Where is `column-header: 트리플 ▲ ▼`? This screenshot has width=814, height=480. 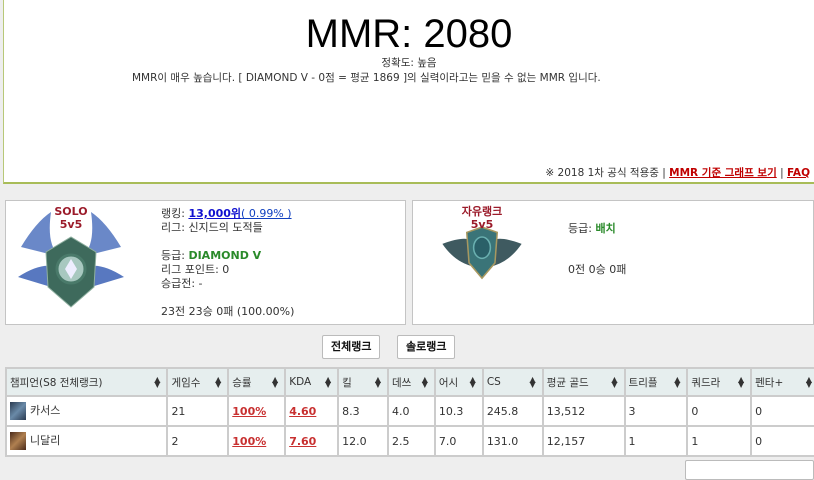 column-header: 트리플 ▲ ▼ is located at coordinates (656, 382).